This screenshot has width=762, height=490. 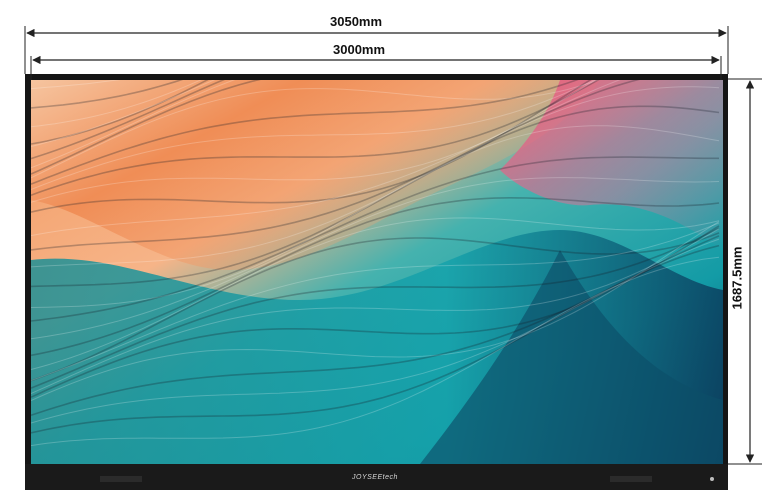 I want to click on power-indicator, so click(x=712, y=479).